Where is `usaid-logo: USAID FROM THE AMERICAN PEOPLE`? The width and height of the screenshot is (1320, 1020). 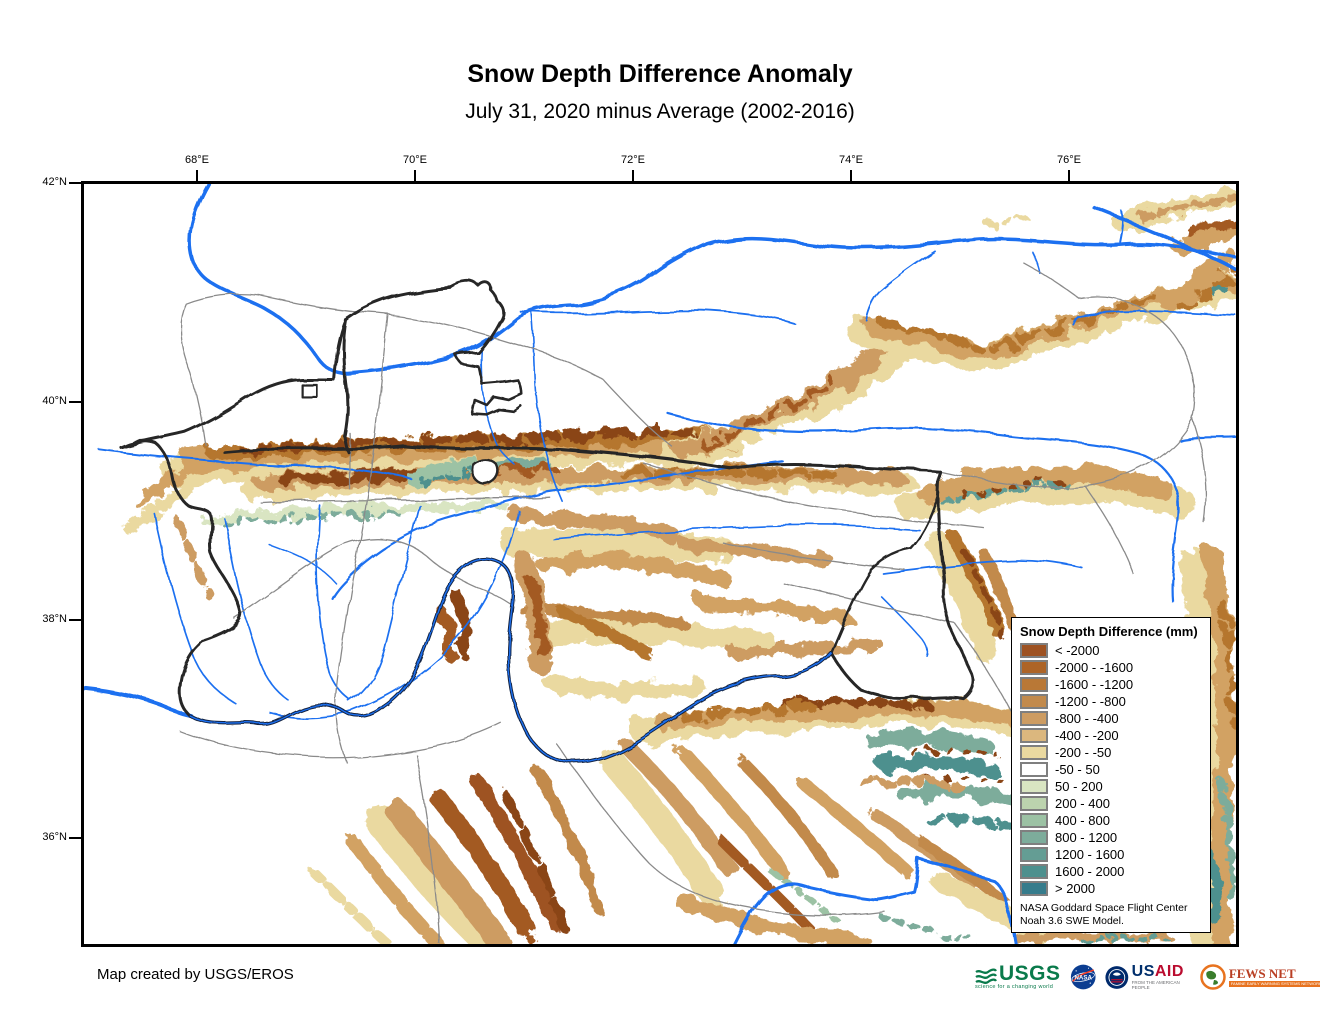
usaid-logo: USAID FROM THE AMERICAN PEOPLE is located at coordinates (1148, 977).